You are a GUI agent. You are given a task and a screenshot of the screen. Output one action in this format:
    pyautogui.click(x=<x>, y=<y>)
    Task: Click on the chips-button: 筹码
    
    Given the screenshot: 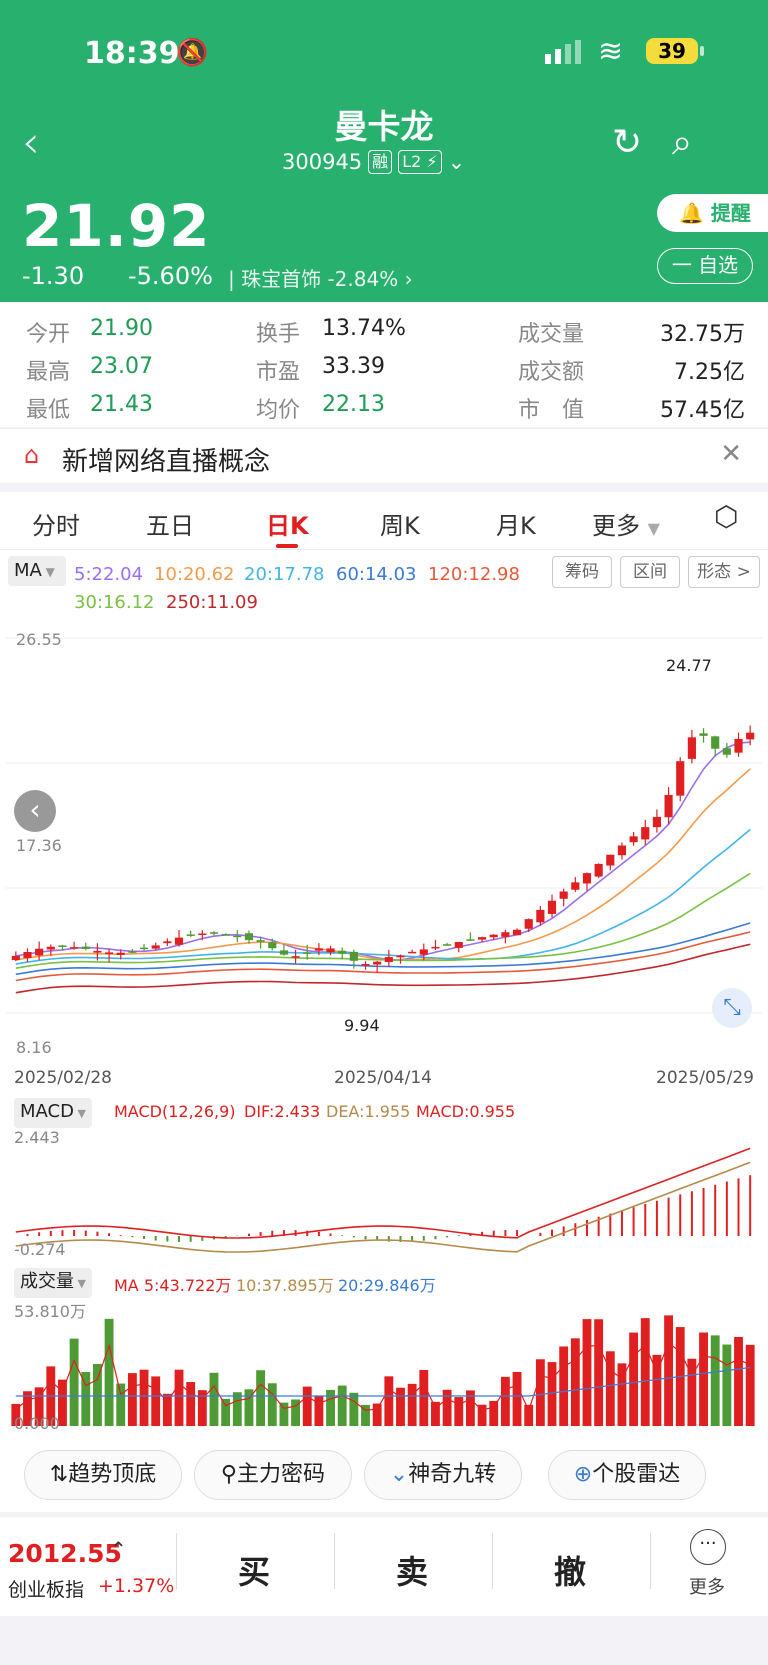 What is the action you would take?
    pyautogui.click(x=582, y=572)
    